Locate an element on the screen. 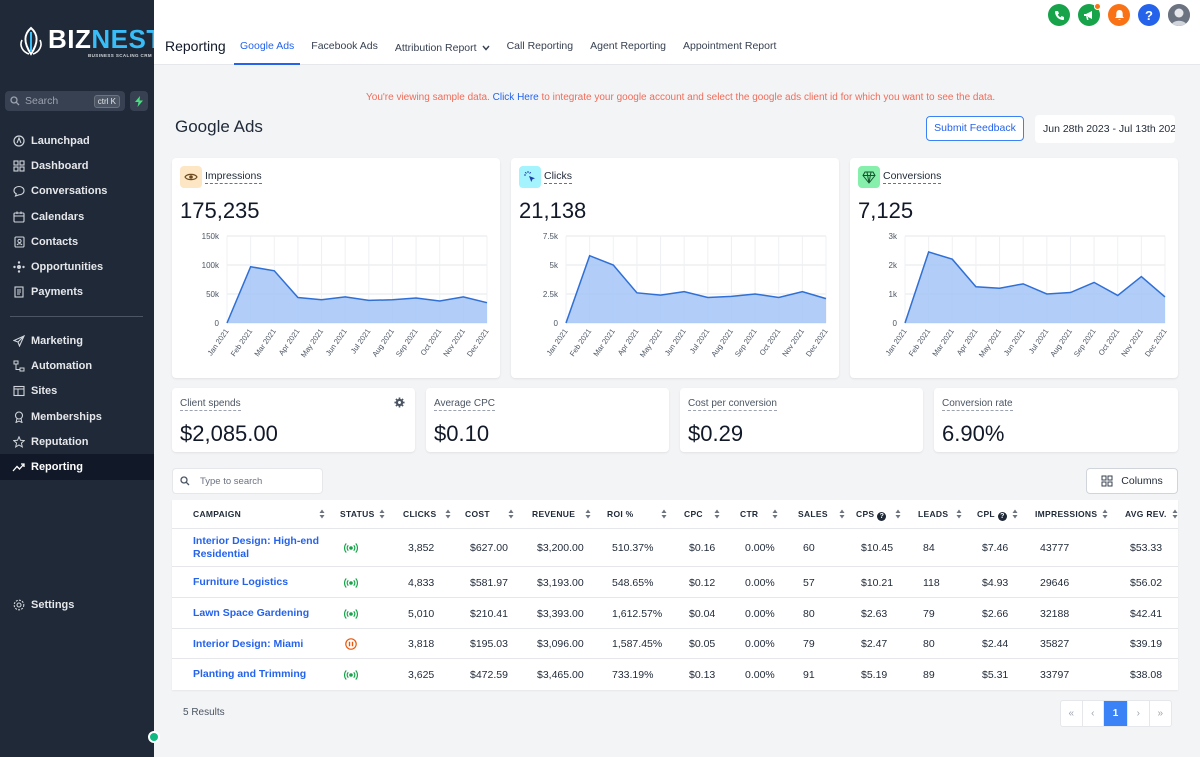 The width and height of the screenshot is (1200, 757). column-header-status: STATUS is located at coordinates (357, 514).